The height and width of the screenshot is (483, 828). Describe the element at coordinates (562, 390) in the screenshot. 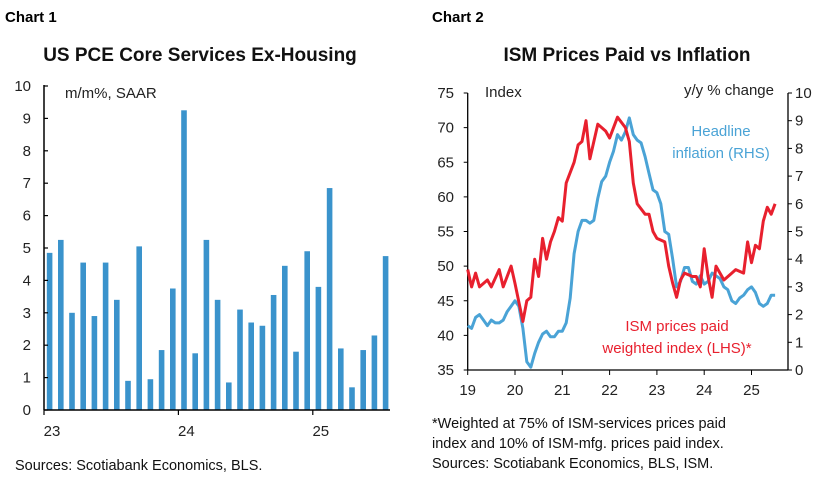

I see `x-tick-label: 21` at that location.